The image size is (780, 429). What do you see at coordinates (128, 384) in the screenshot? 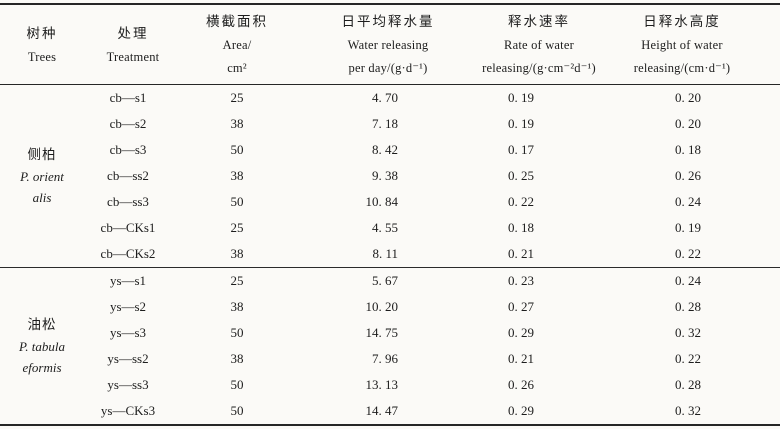
I see `treatment-cell: ys—ss3` at bounding box center [128, 384].